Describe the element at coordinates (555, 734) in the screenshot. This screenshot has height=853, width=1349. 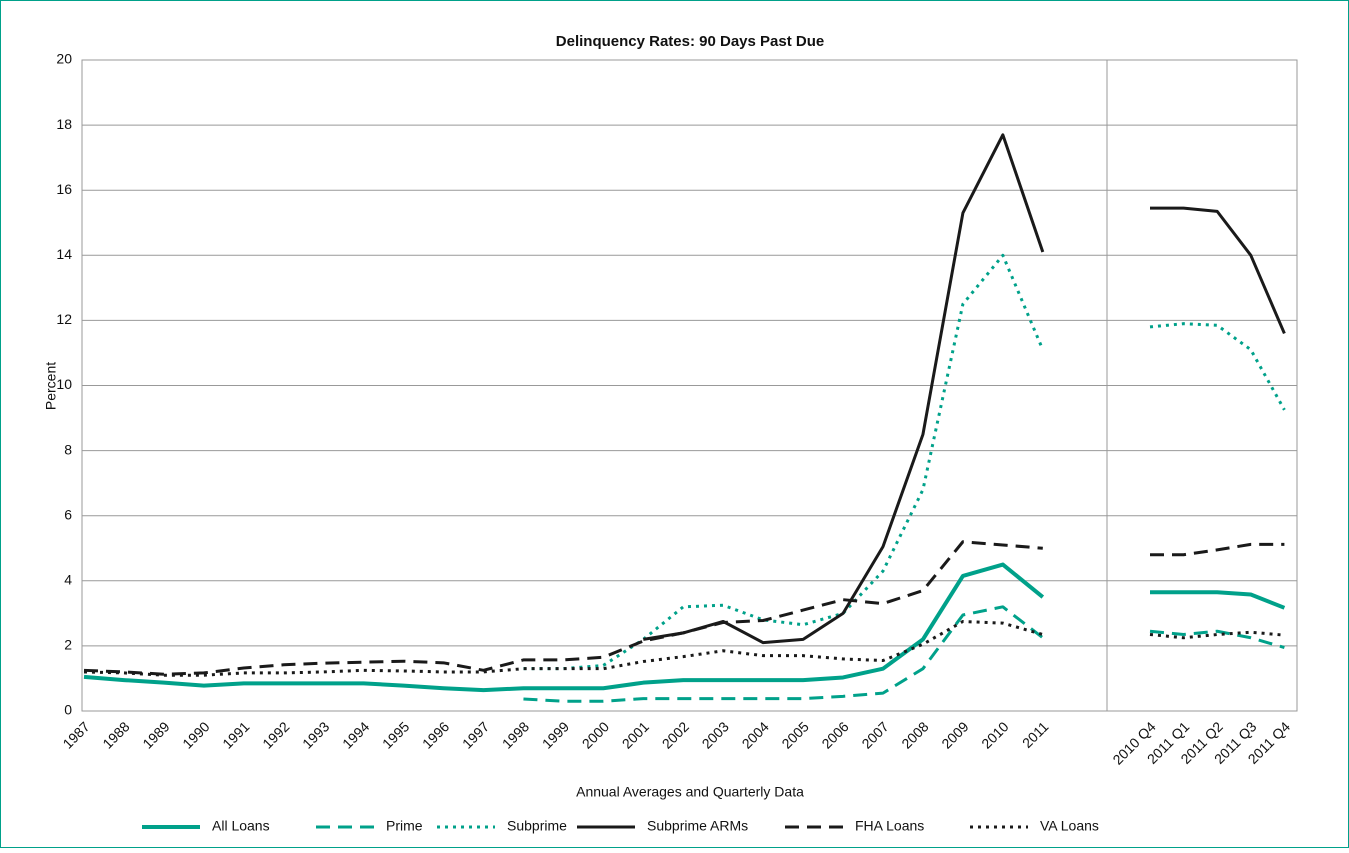
I see `x-tick-label: 1999` at that location.